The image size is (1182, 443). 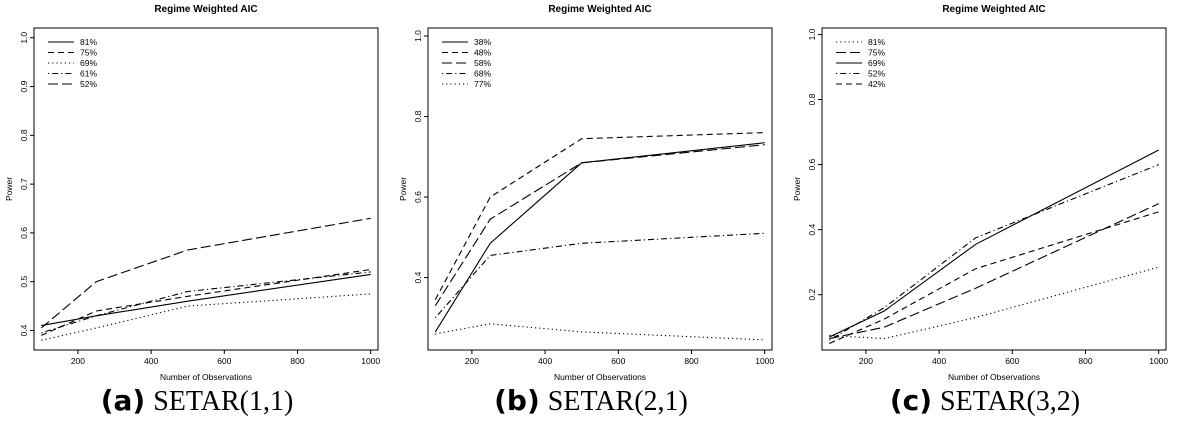 What do you see at coordinates (418, 197) in the screenshot?
I see `chart-b-ytick-label: 0.6` at bounding box center [418, 197].